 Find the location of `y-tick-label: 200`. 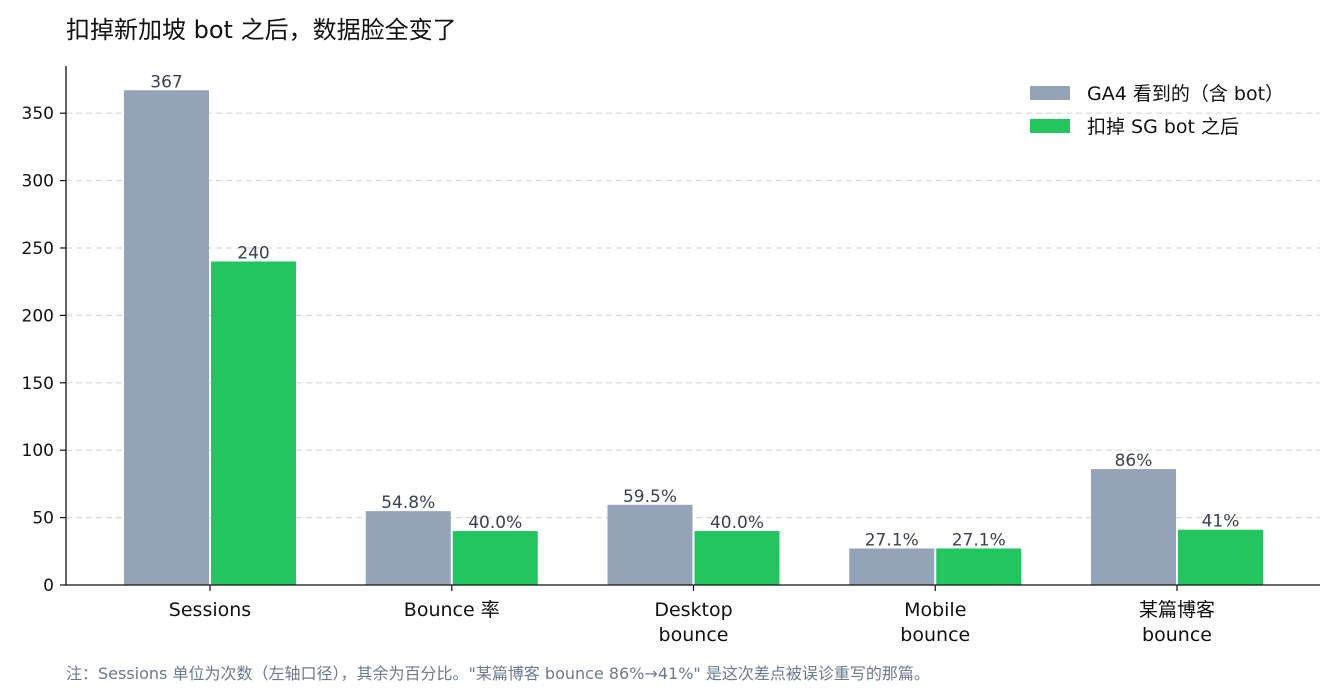

y-tick-label: 200 is located at coordinates (38, 316).